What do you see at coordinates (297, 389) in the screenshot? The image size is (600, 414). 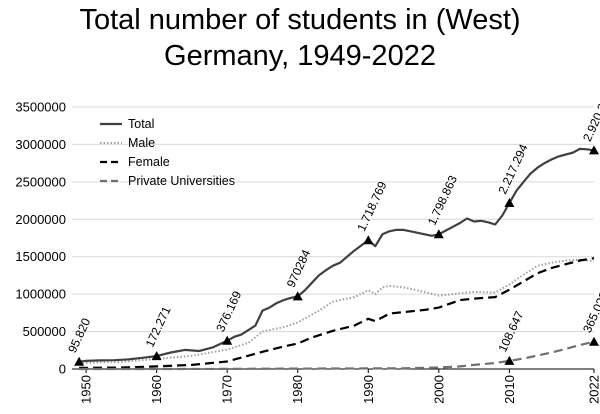 I see `x-tick-label: 1980` at bounding box center [297, 389].